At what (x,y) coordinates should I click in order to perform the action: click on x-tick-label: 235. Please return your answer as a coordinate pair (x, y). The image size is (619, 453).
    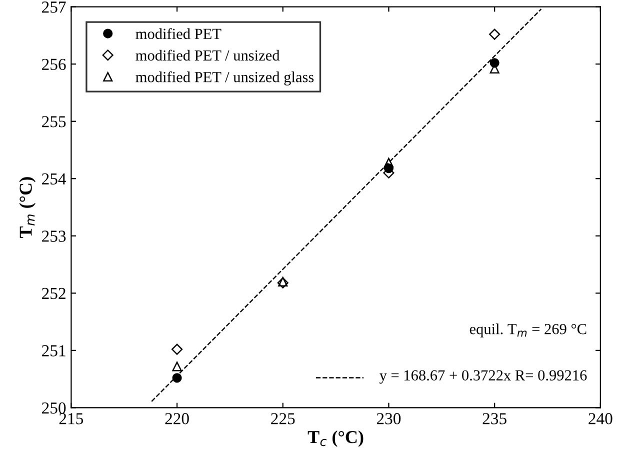
    Looking at the image, I should click on (494, 418).